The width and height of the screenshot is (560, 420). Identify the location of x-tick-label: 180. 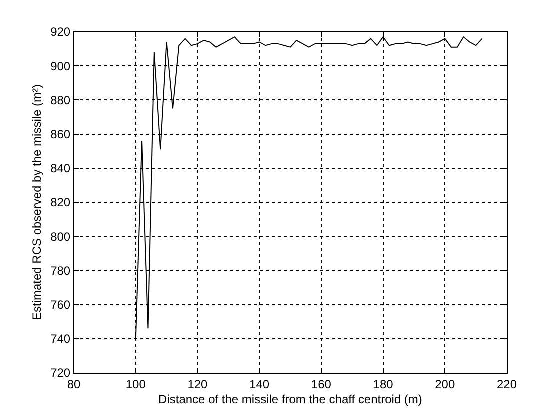
(383, 384).